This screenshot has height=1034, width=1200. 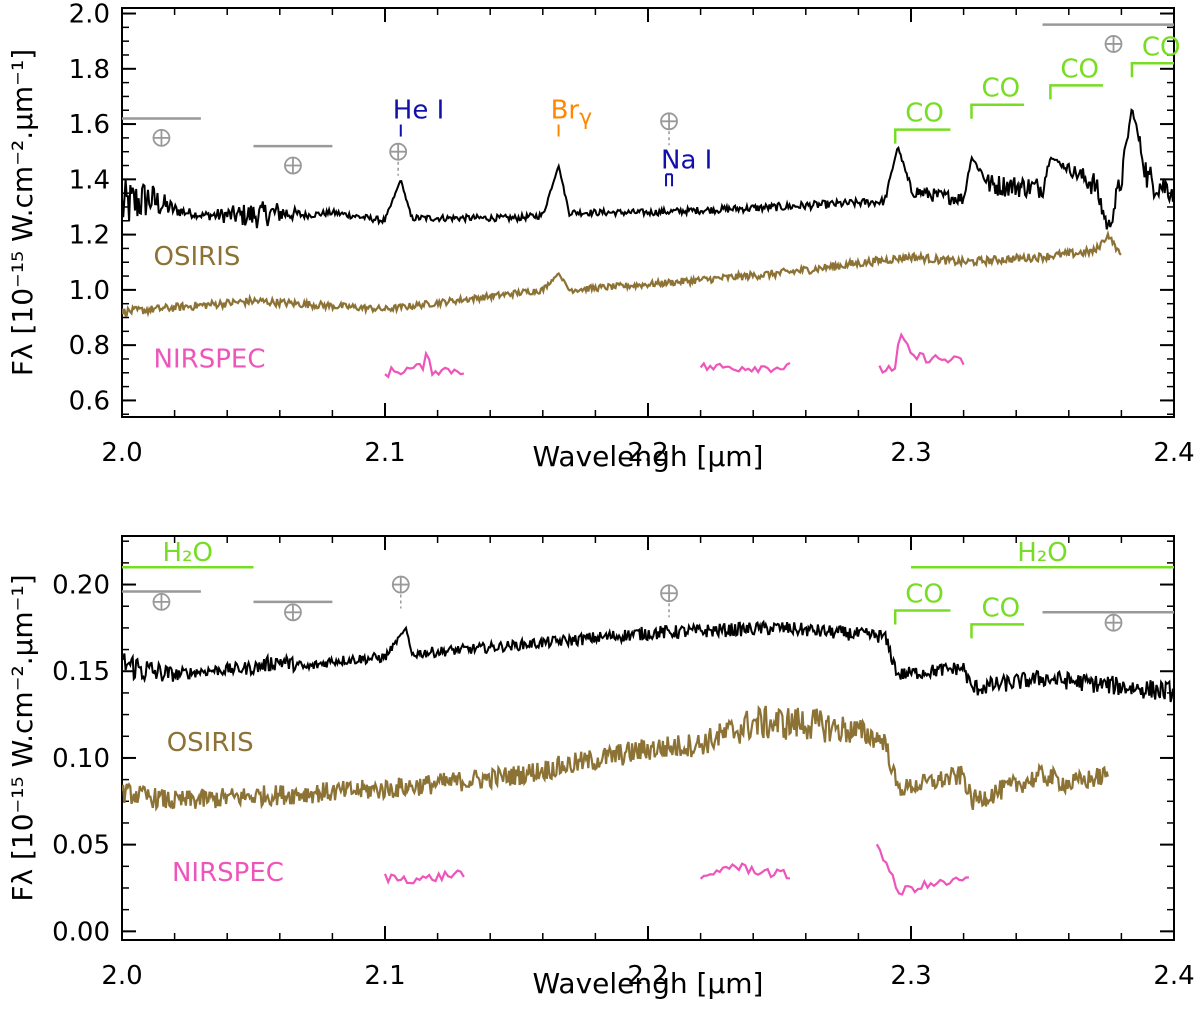 What do you see at coordinates (89, 125) in the screenshot?
I see `y-tick-label: 1.6` at bounding box center [89, 125].